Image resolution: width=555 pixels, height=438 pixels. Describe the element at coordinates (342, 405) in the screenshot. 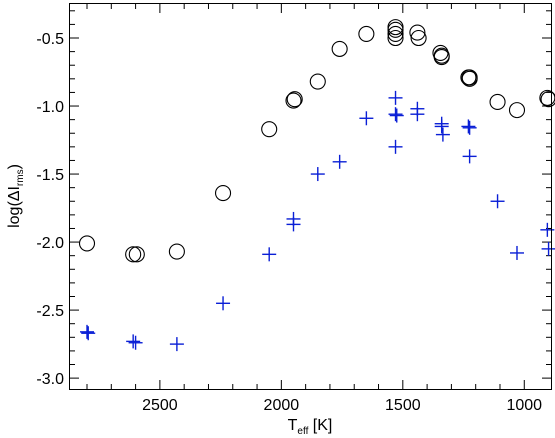

I see `x-tick-labels: 2500 2000 1500 1000` at that location.